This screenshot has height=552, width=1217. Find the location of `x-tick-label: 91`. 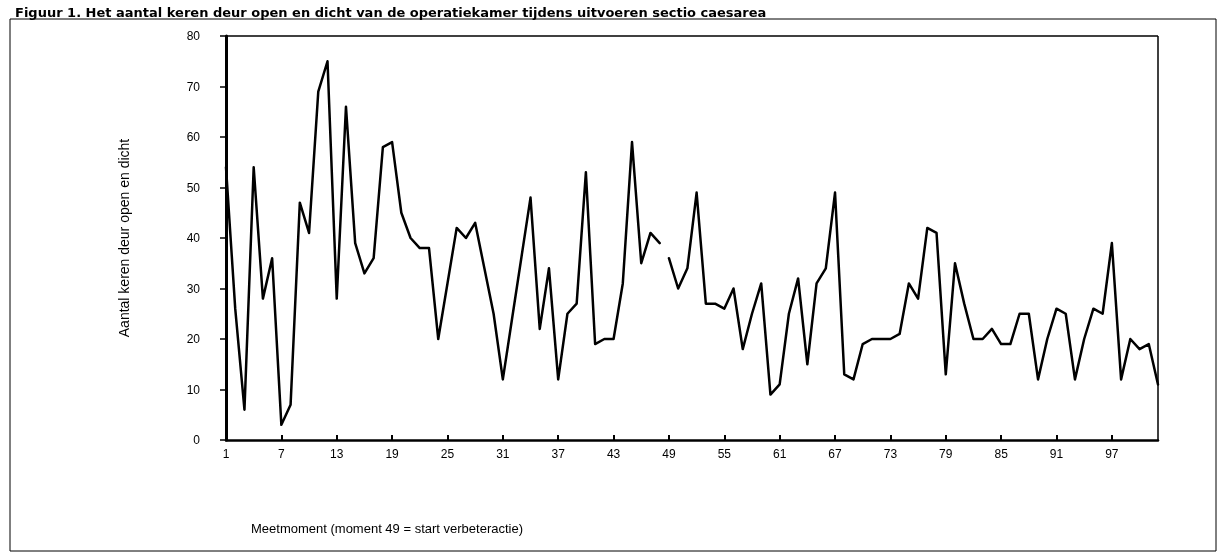

x-tick-label: 91 is located at coordinates (1056, 454).